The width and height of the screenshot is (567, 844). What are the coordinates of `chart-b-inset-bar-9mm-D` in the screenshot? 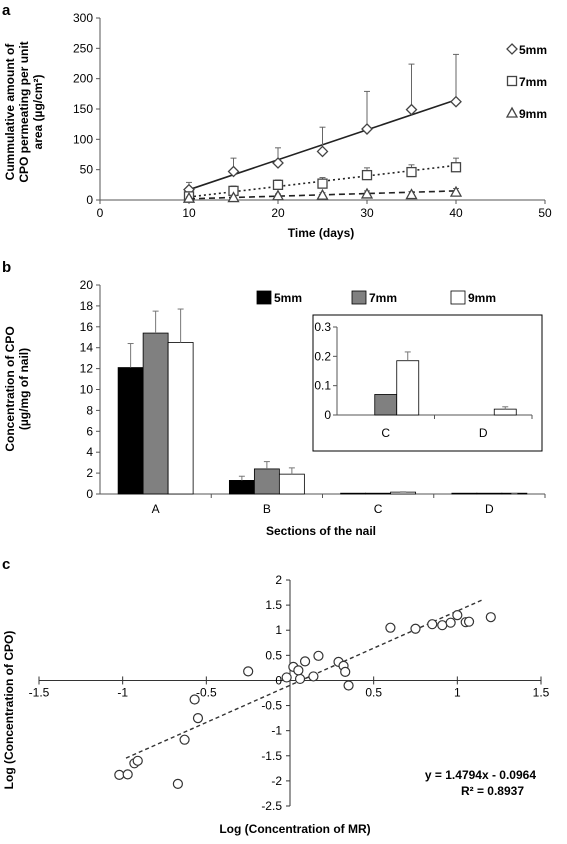 It's located at (505, 412).